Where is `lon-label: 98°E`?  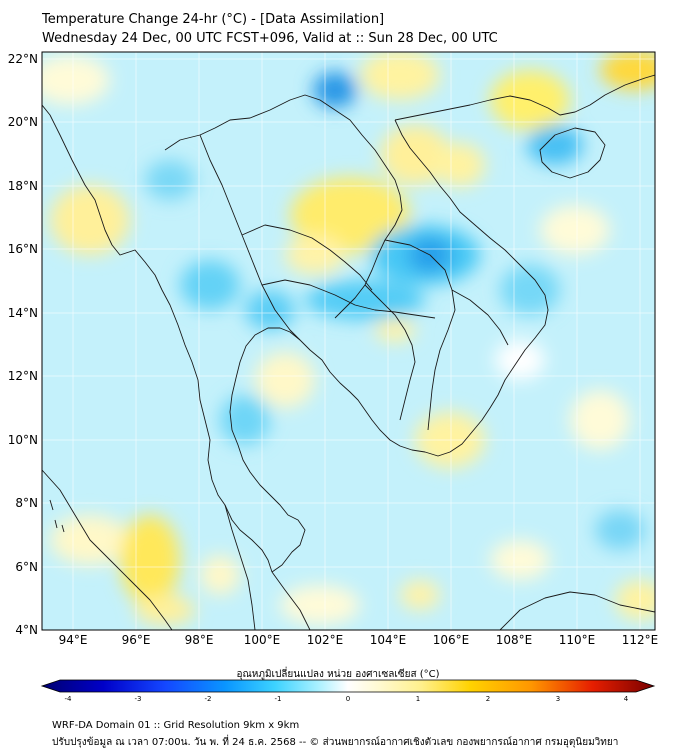 lon-label: 98°E is located at coordinates (199, 640).